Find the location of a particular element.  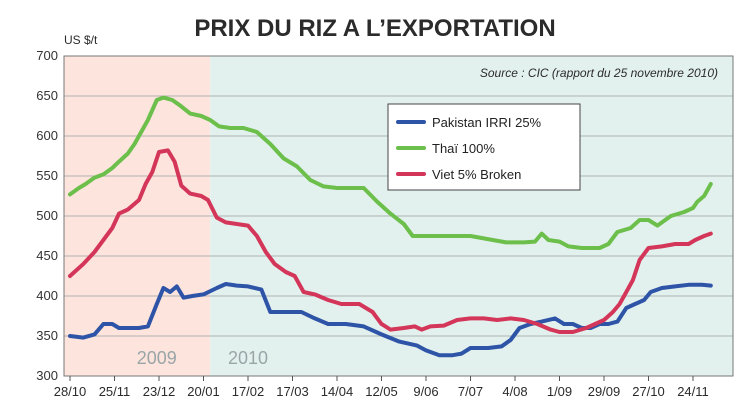

y-tick-label: 500 is located at coordinates (47, 215).